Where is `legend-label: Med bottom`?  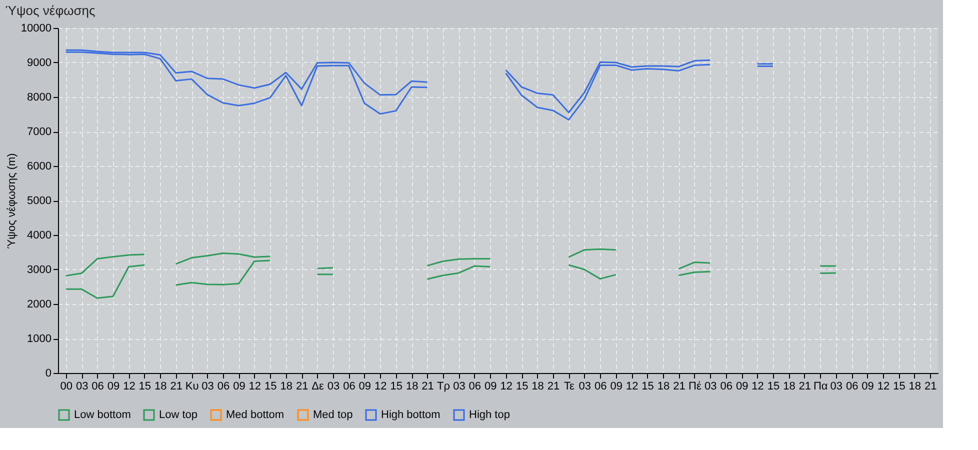 legend-label: Med bottom is located at coordinates (255, 415).